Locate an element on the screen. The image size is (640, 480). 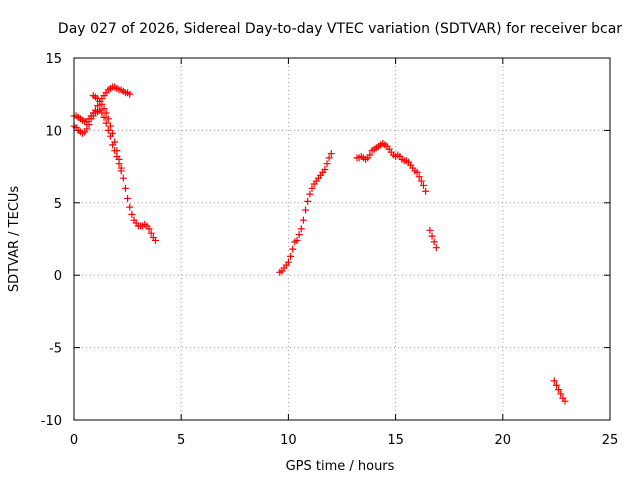
x-tick-label: 25 is located at coordinates (610, 440).